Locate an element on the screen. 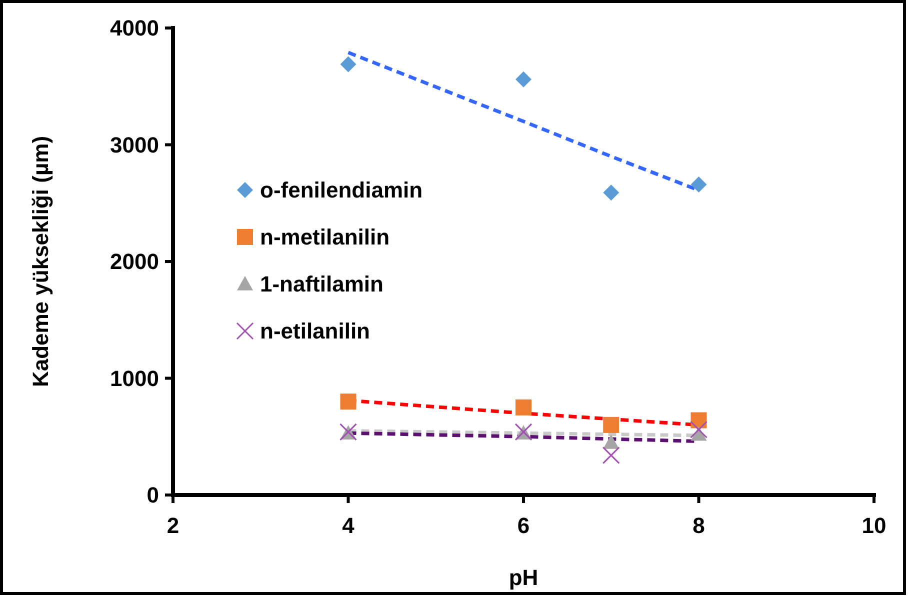 The image size is (914, 603). legend-label: 1-naftilamin is located at coordinates (322, 284).